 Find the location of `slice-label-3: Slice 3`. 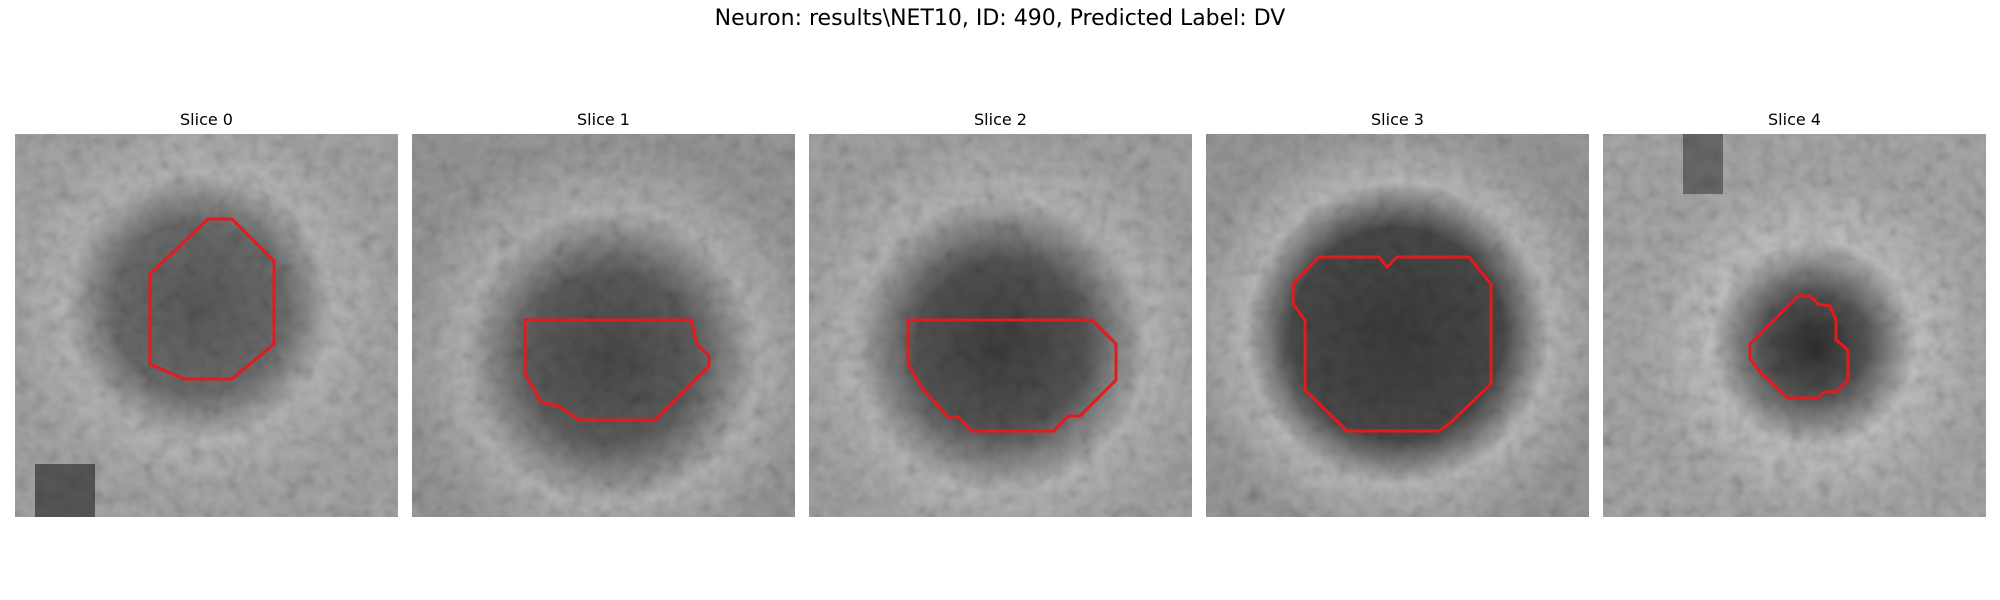

slice-label-3: Slice 3 is located at coordinates (1397, 119).